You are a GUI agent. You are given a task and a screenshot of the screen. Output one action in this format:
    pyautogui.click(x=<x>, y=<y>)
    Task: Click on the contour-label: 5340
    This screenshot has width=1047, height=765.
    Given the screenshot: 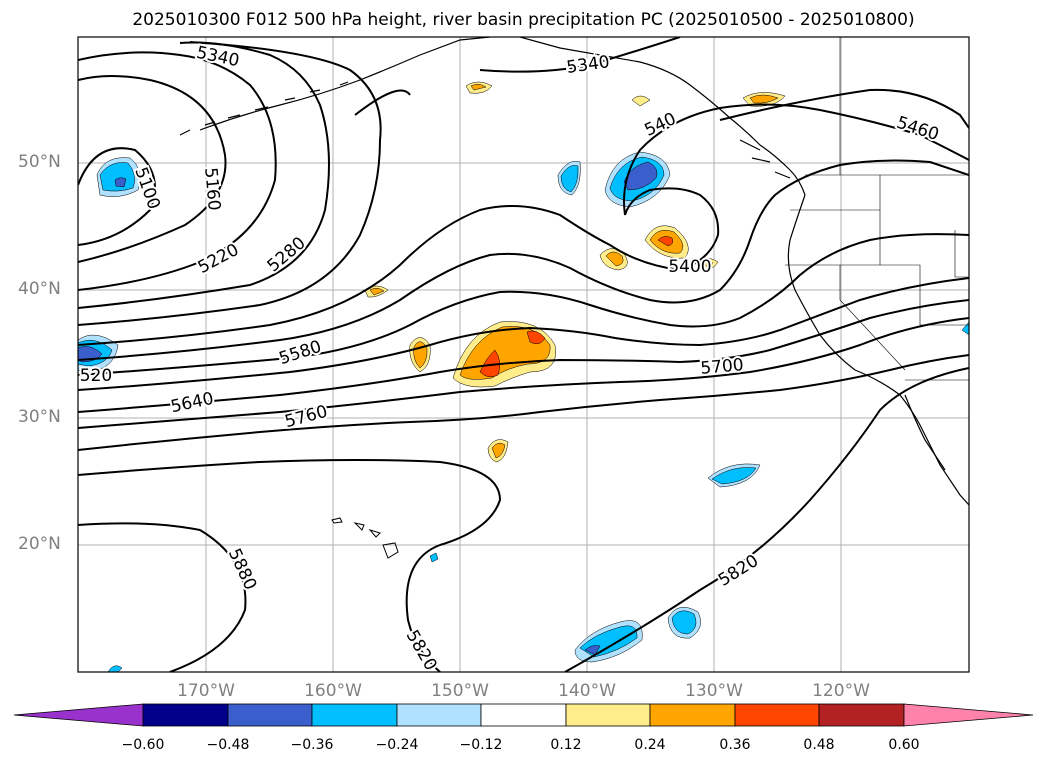 What is the action you would take?
    pyautogui.click(x=588, y=65)
    